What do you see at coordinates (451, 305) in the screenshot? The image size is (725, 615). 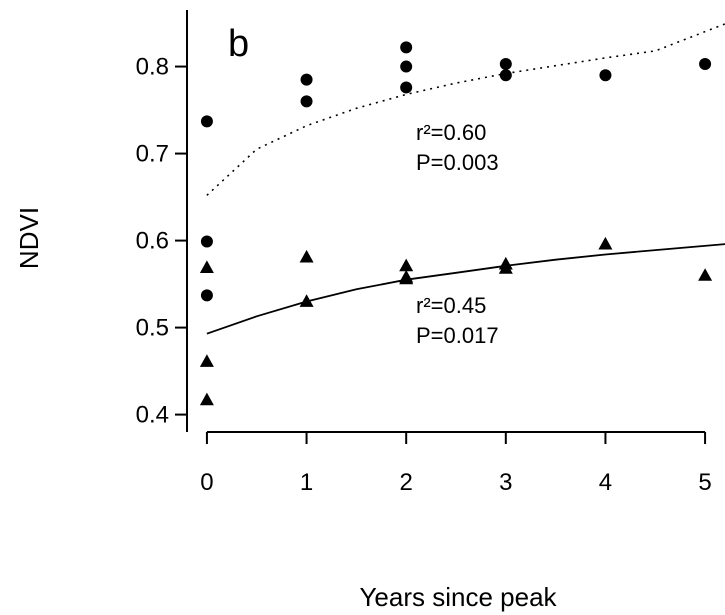 I see `series-2-r2-annotation: r²=0.45` at bounding box center [451, 305].